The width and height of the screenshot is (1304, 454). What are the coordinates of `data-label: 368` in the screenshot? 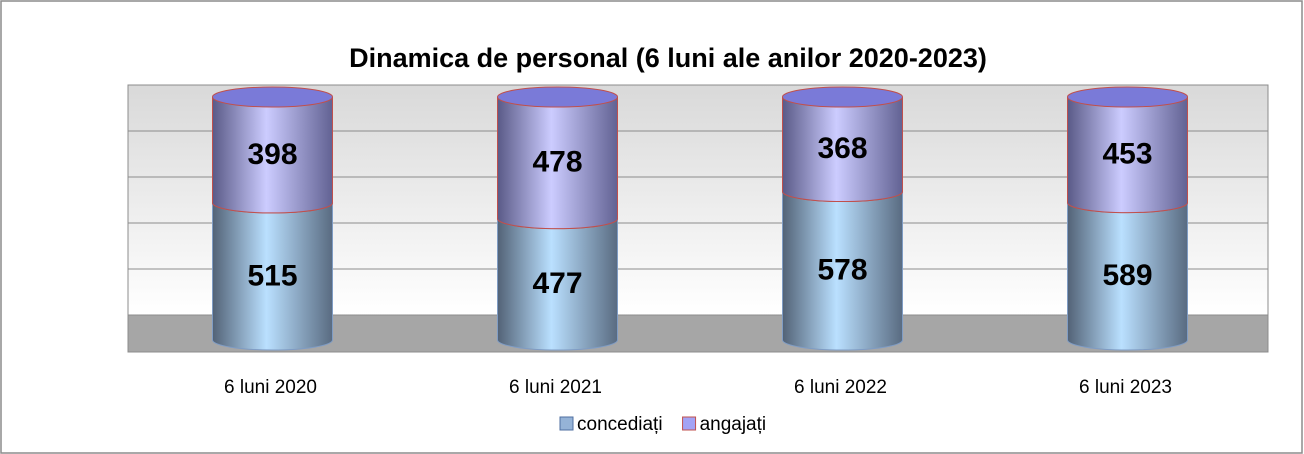 It's located at (842, 148).